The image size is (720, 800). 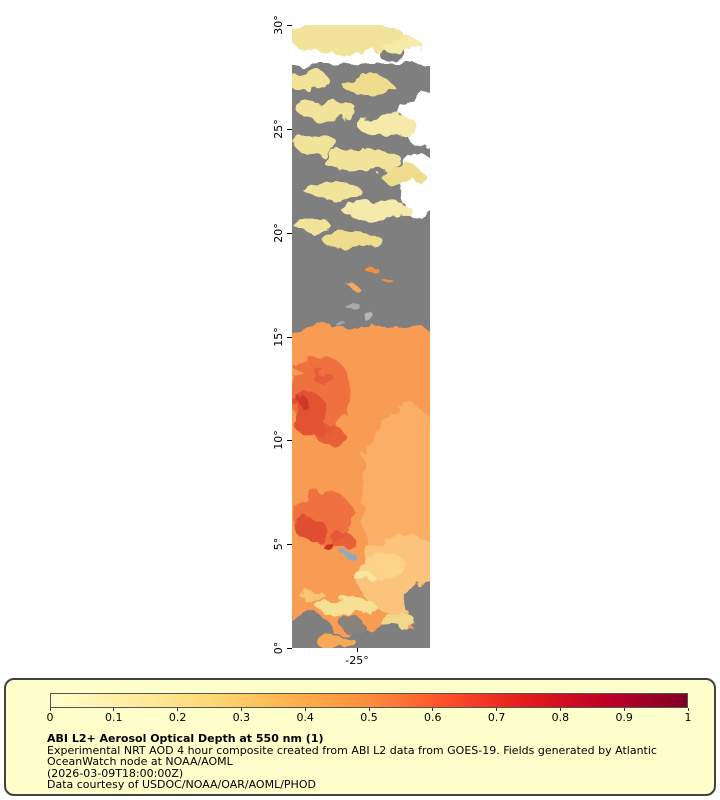 What do you see at coordinates (305, 717) in the screenshot?
I see `colorbar-tick-label: 0.4` at bounding box center [305, 717].